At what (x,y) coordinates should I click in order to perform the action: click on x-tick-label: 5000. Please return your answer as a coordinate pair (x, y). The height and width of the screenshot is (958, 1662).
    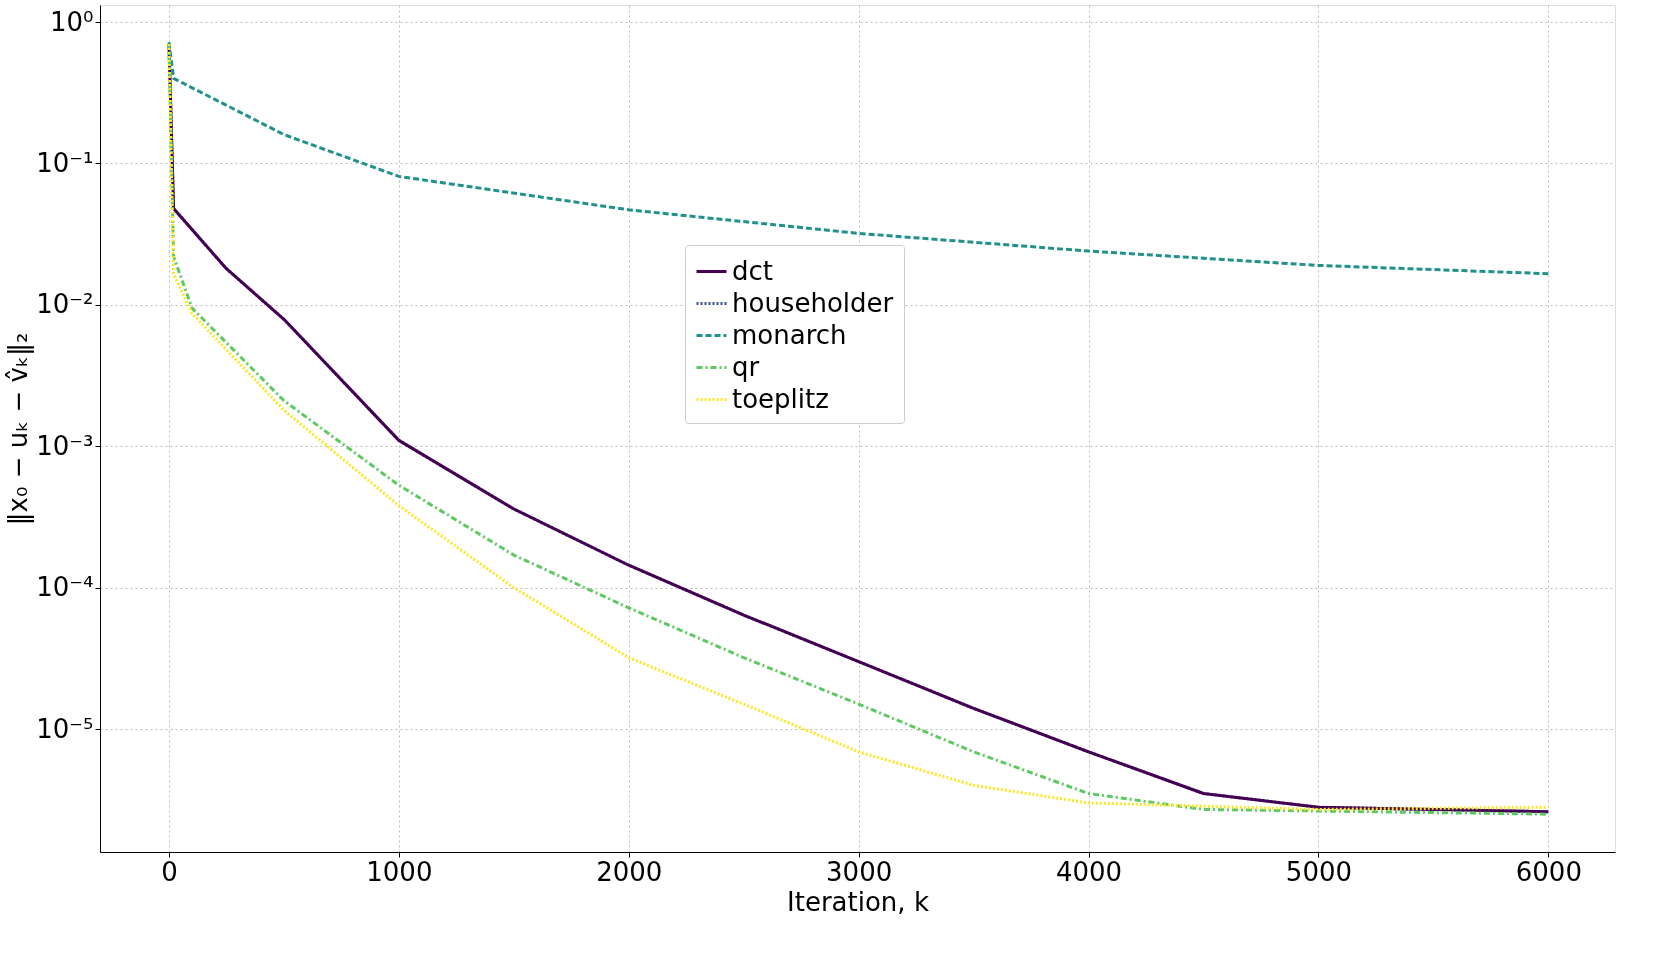
    Looking at the image, I should click on (1319, 871).